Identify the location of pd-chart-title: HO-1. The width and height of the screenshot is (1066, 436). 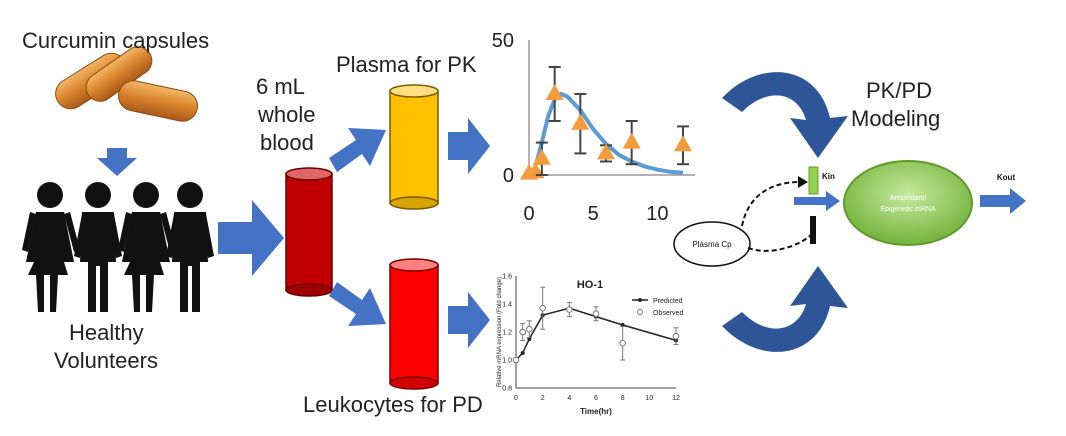
(590, 285).